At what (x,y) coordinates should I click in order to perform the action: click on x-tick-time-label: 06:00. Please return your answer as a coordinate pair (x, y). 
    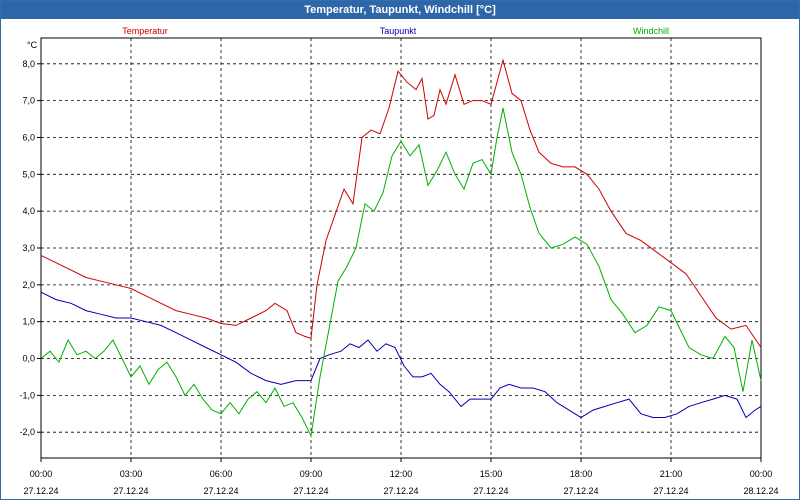
    Looking at the image, I should click on (221, 474).